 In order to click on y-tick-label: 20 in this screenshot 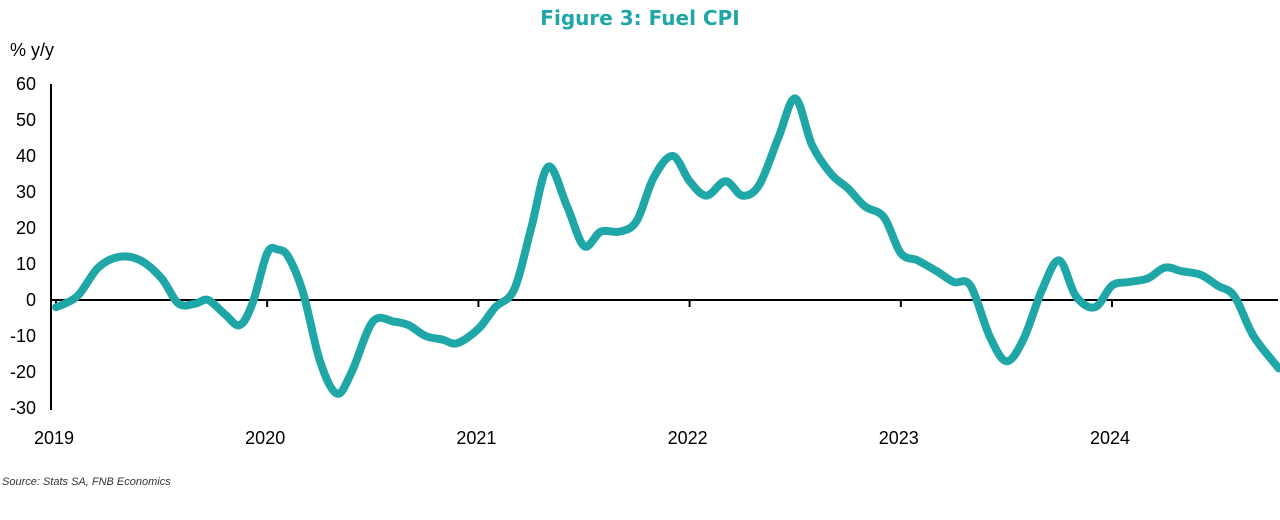, I will do `click(26, 228)`.